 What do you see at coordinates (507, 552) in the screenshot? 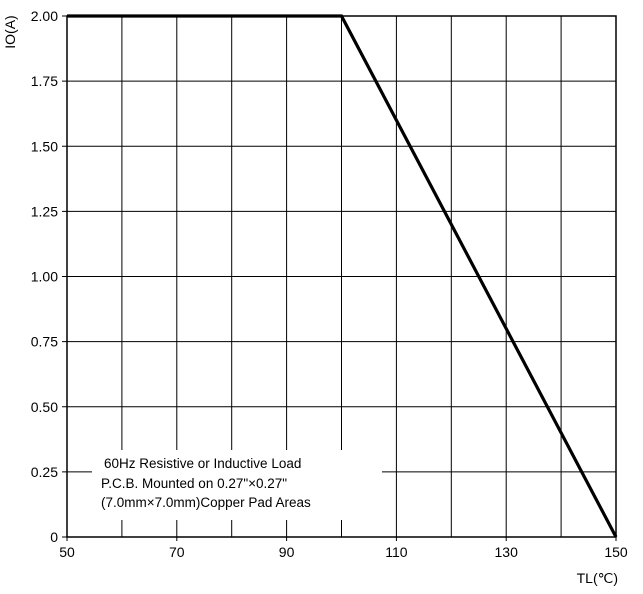
I see `x-tick-label: 130` at bounding box center [507, 552].